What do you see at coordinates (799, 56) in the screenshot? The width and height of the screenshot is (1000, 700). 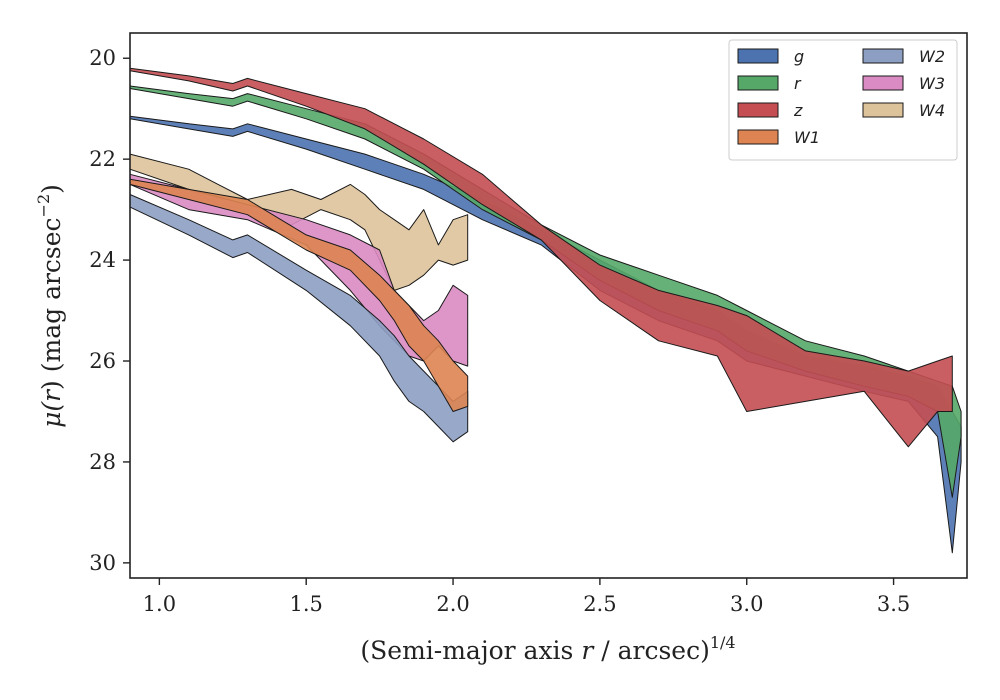 I see `legend-label-g: g` at bounding box center [799, 56].